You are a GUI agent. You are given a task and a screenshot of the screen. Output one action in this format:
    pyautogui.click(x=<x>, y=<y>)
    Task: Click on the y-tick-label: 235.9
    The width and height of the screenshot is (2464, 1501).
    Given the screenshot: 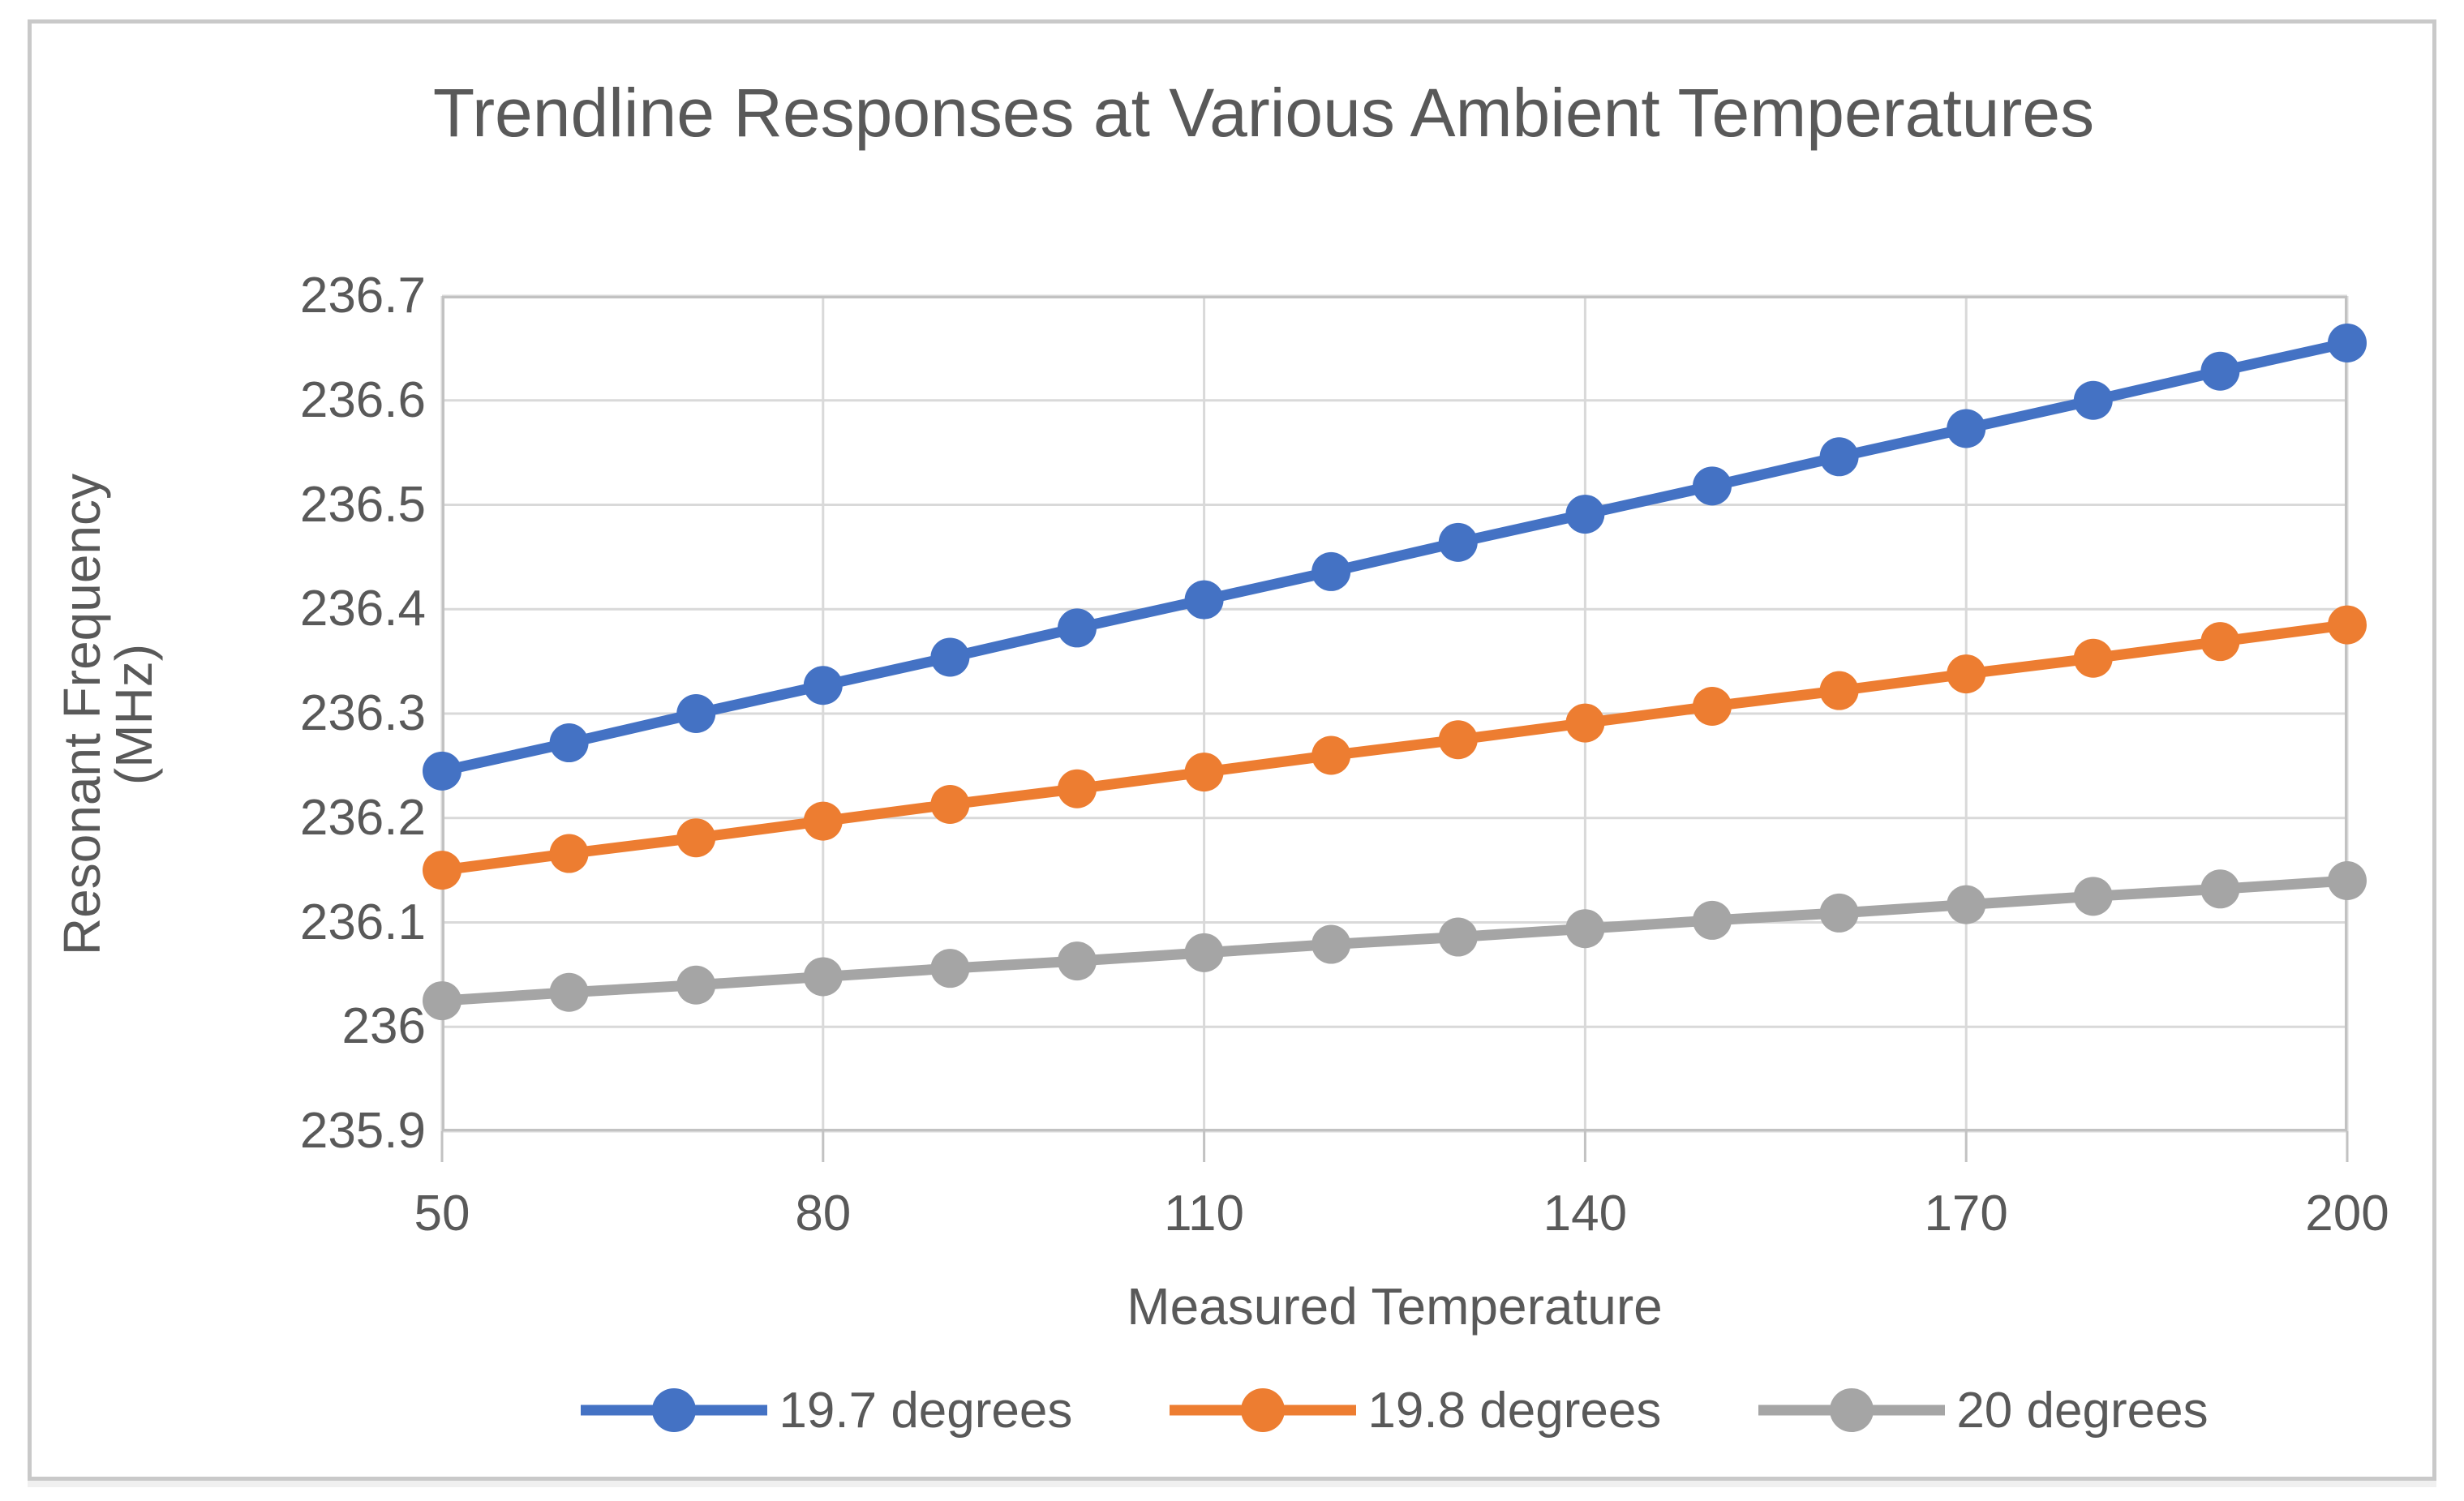 What is the action you would take?
    pyautogui.click(x=362, y=1131)
    